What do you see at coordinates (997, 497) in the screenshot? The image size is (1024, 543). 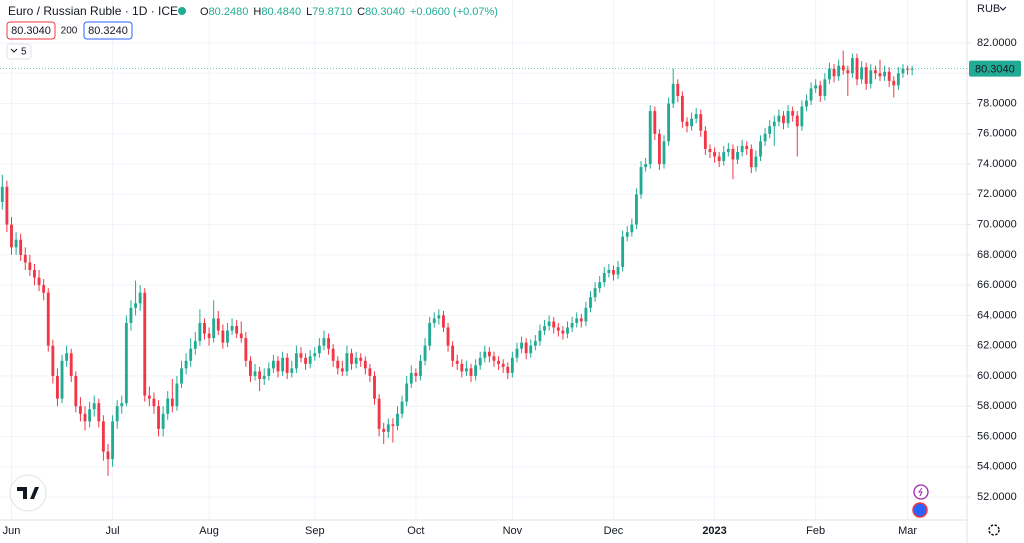 I see `y-tick-label: 52.0000` at bounding box center [997, 497].